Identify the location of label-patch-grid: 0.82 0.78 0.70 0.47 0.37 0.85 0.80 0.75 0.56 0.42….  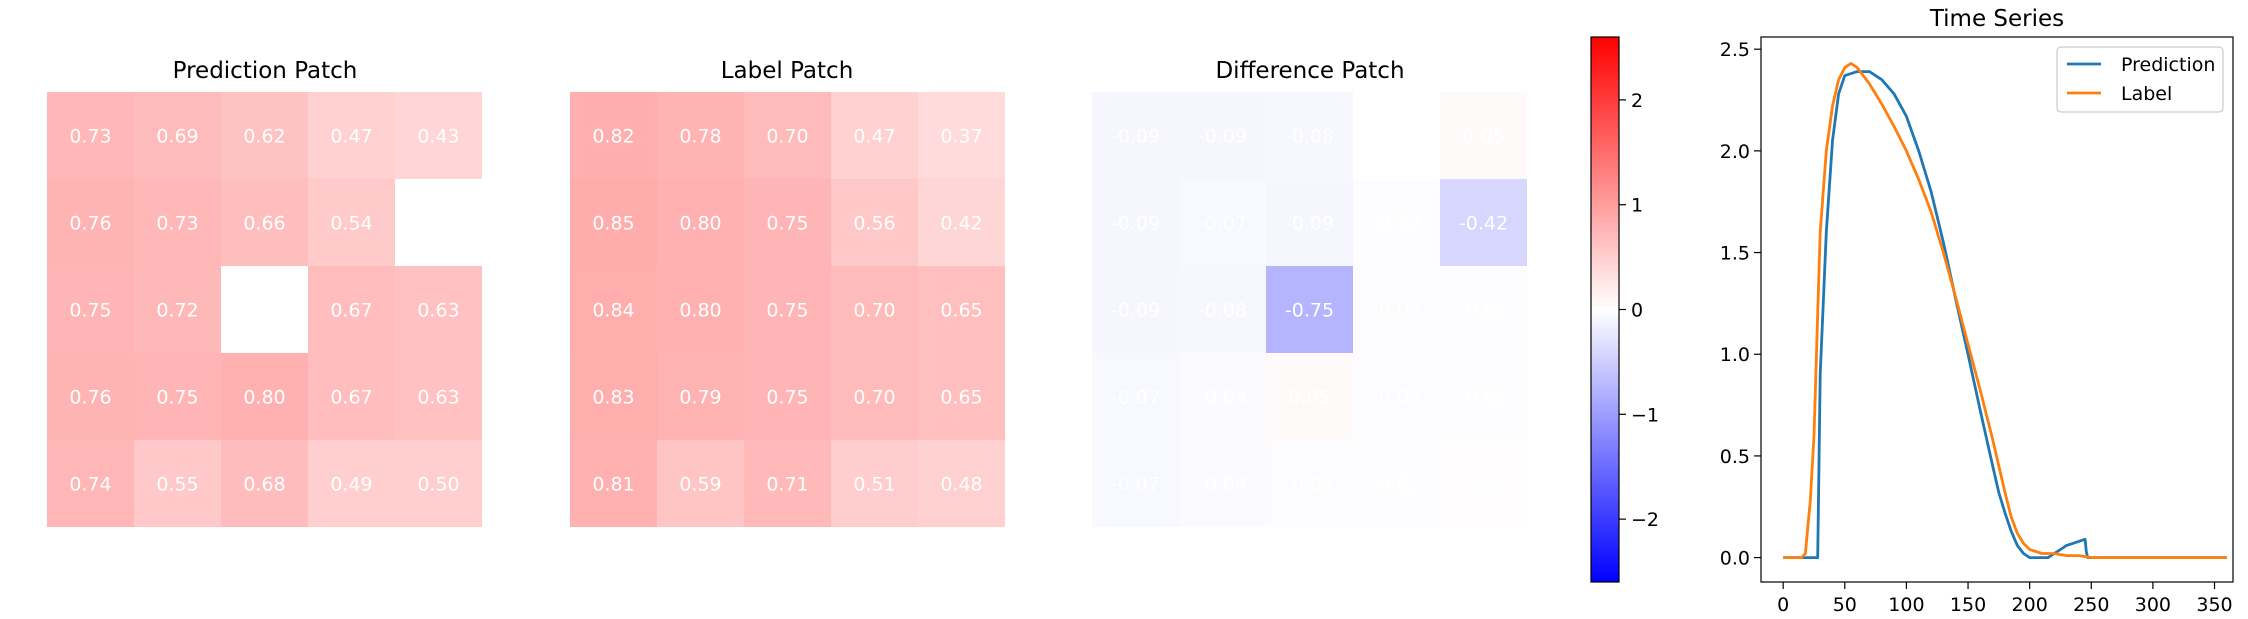
(787, 309).